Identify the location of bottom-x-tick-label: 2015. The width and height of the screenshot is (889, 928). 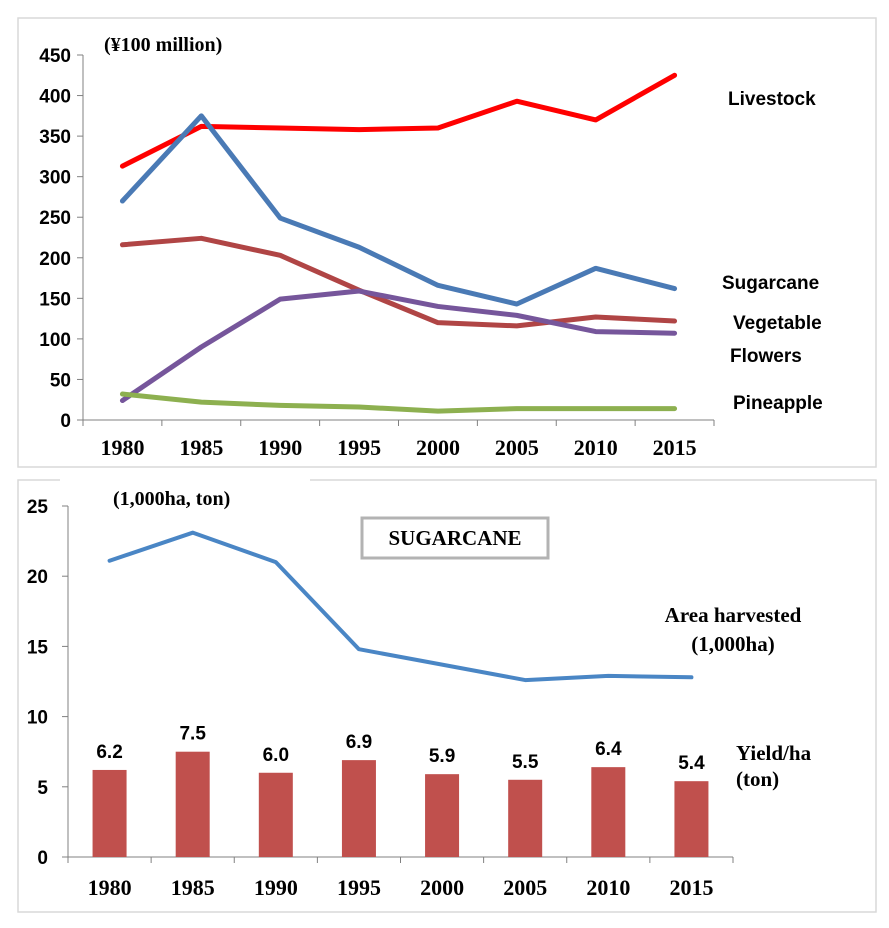
(691, 887).